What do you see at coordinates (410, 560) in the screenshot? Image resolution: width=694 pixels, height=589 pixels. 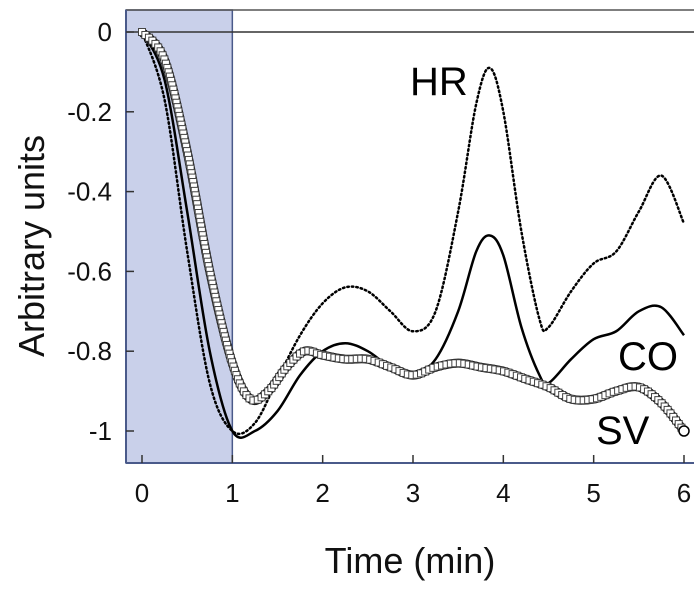 I see `x-axis-title: Time (min)` at bounding box center [410, 560].